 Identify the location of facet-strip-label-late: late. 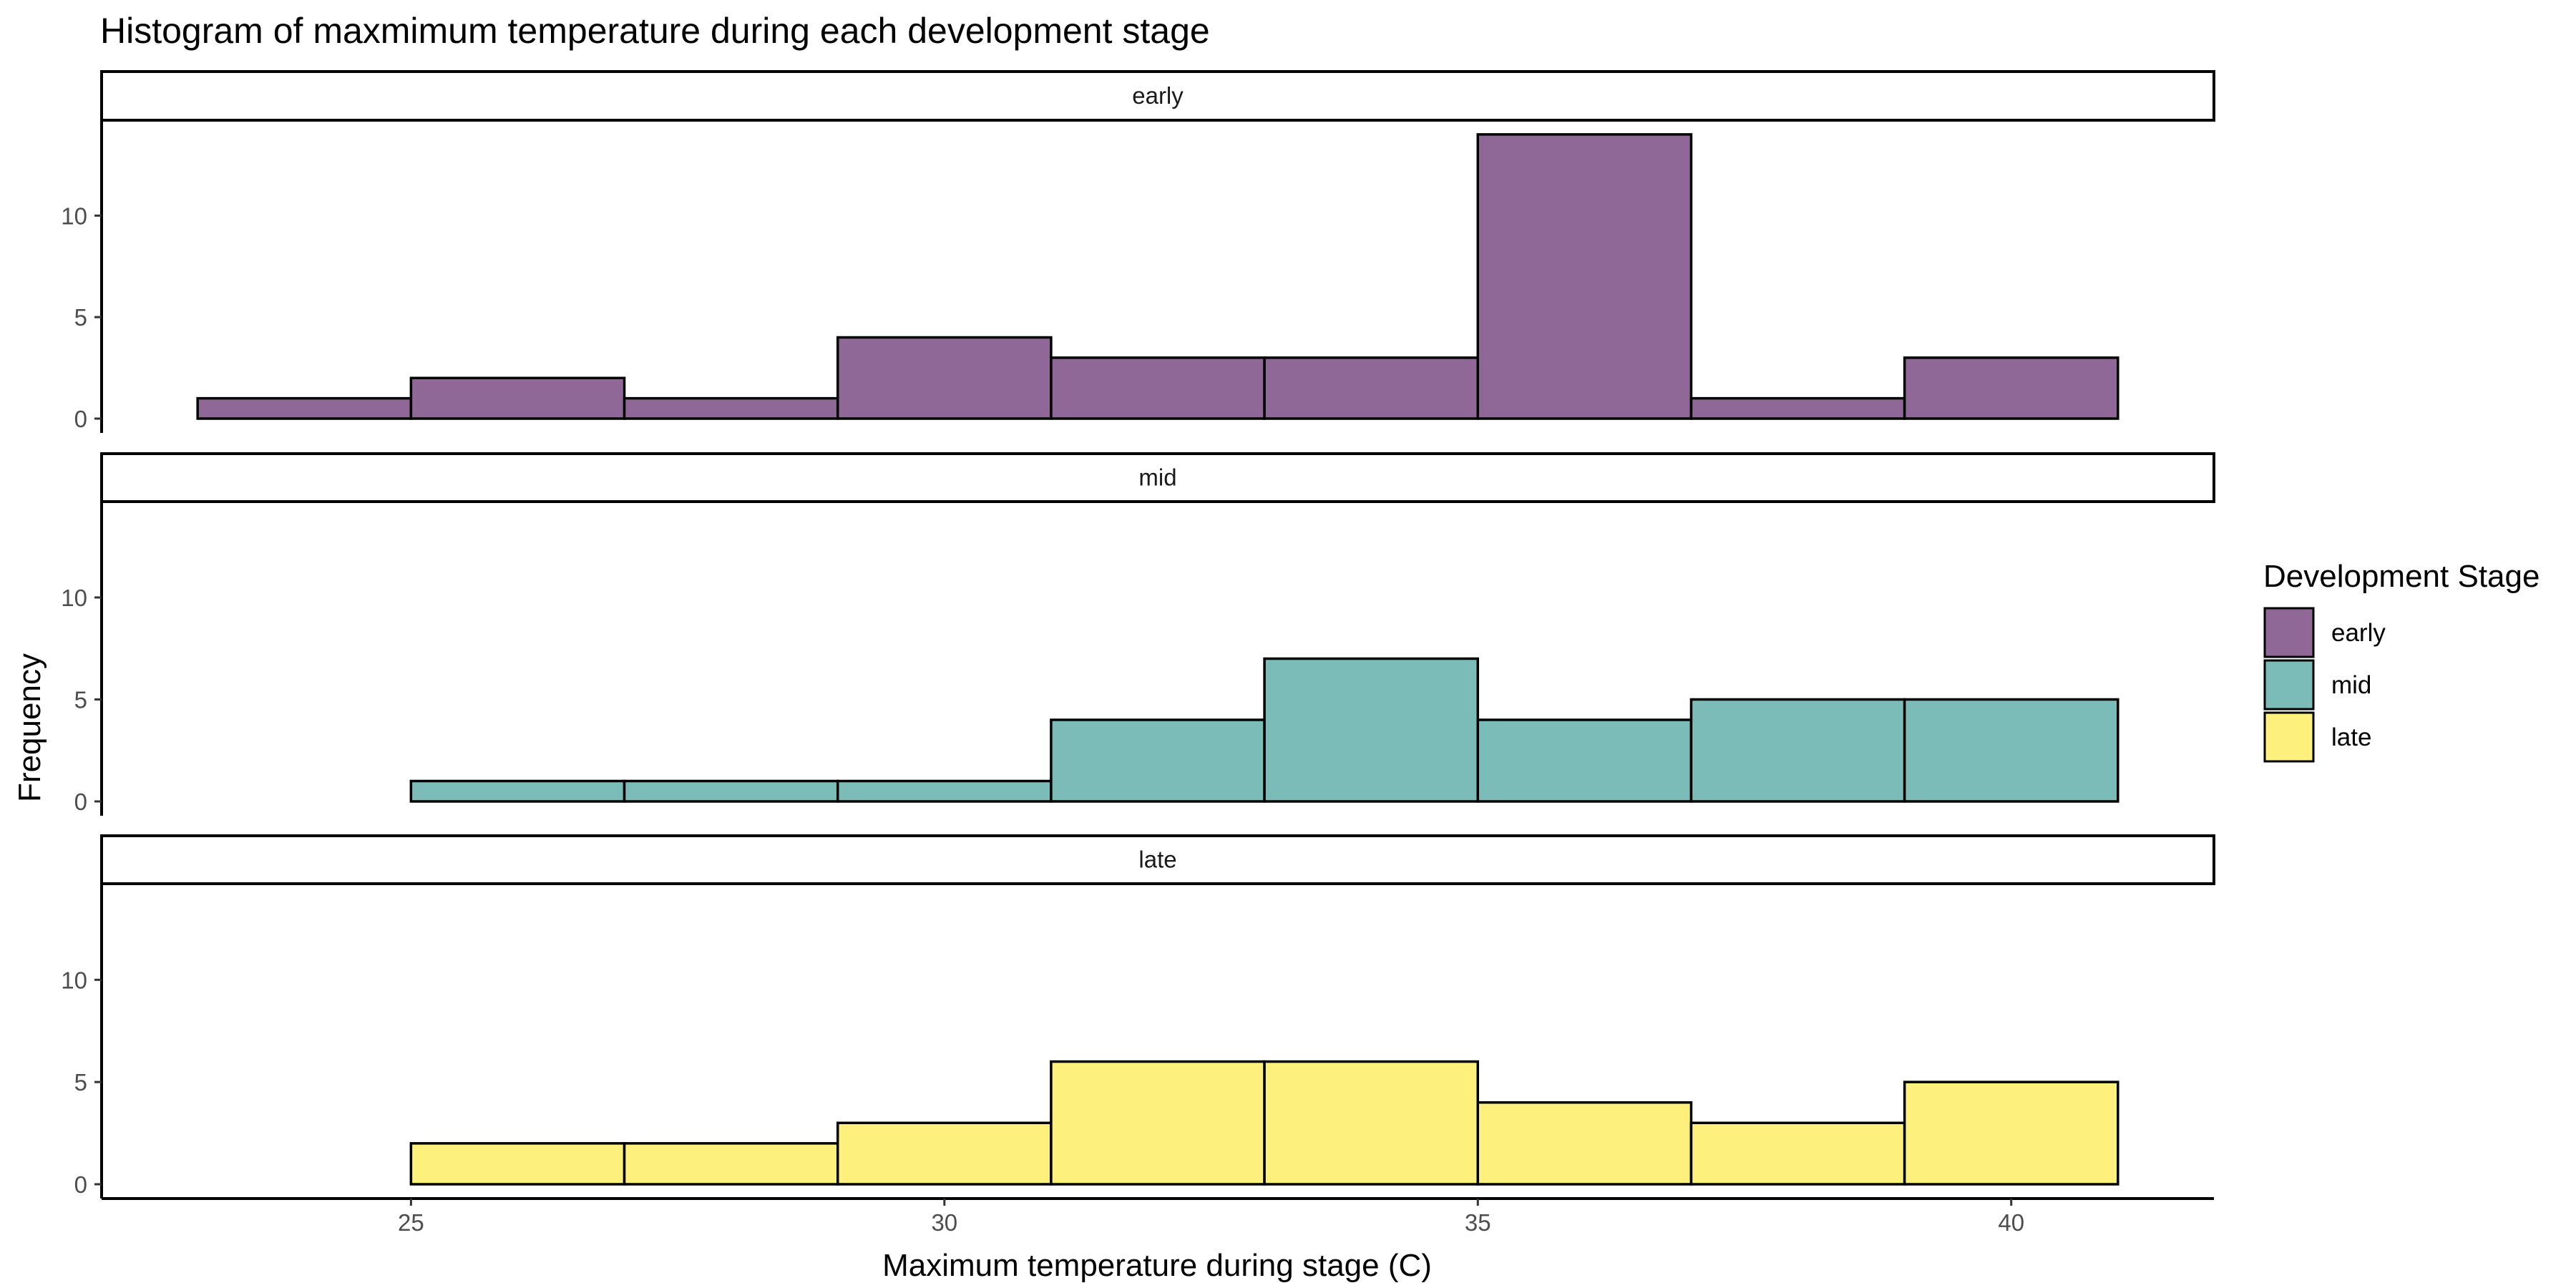
(1157, 860).